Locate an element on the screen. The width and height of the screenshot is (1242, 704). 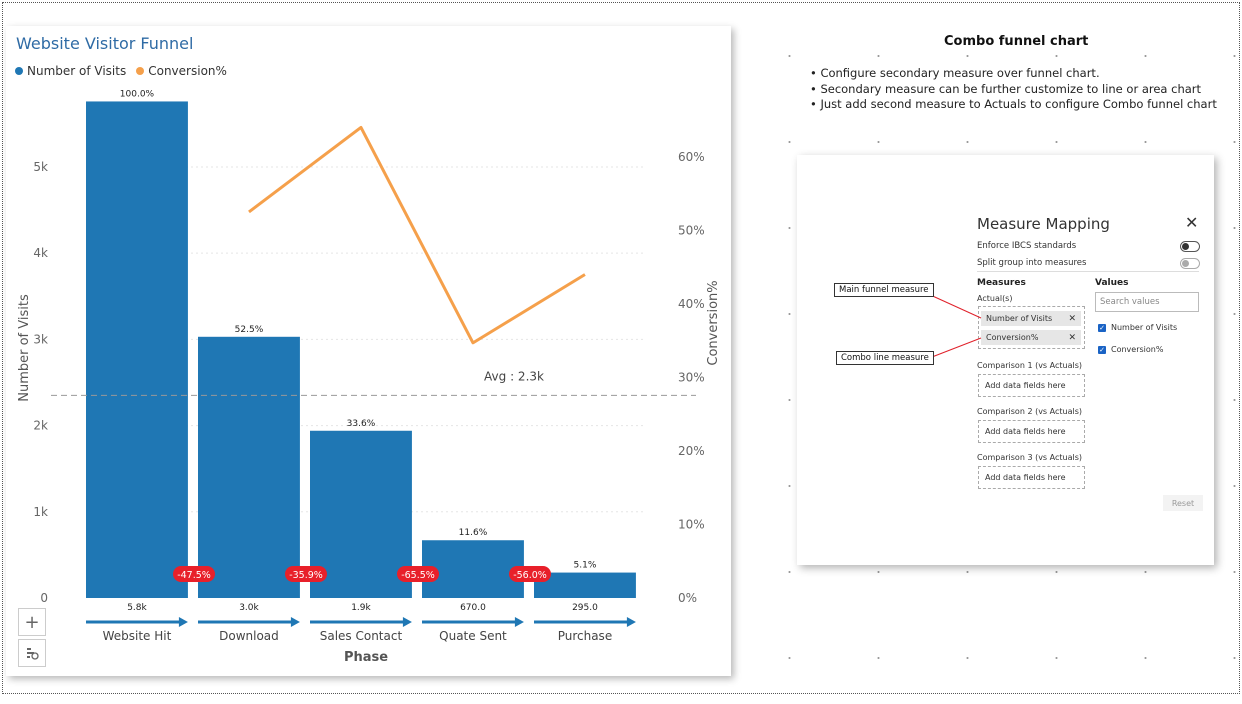
drop-badge-label: -65.5% is located at coordinates (418, 575).